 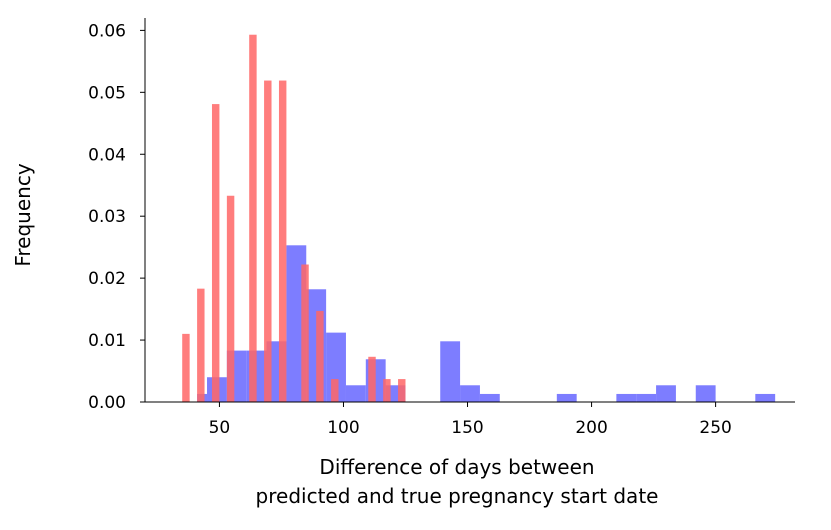 What do you see at coordinates (107, 93) in the screenshot?
I see `y-tick-label: 0.05` at bounding box center [107, 93].